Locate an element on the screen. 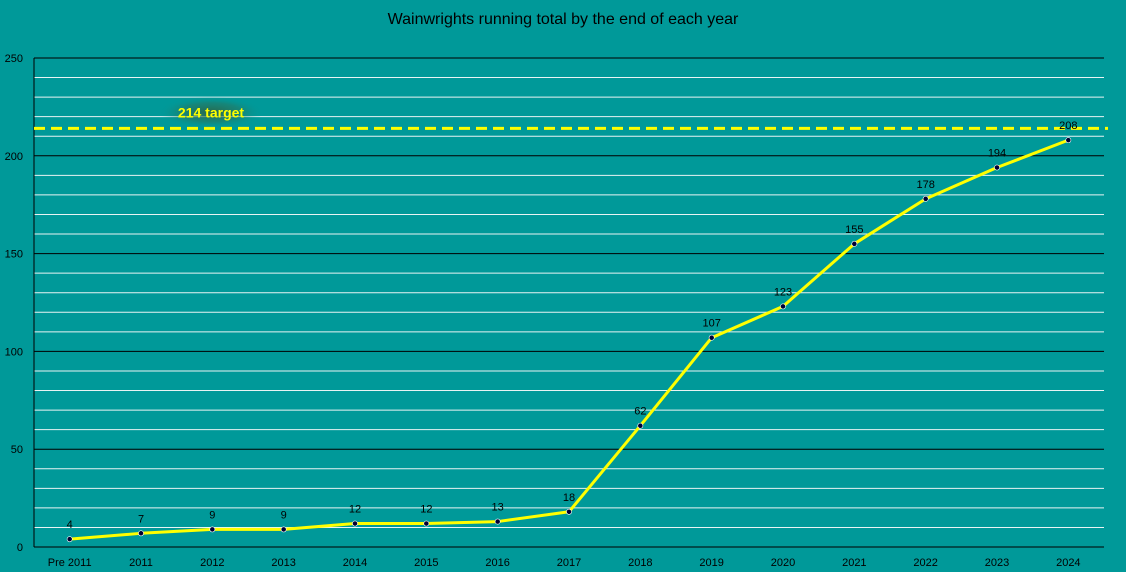 Image resolution: width=1126 pixels, height=572 pixels. x-tick-label: 2023 is located at coordinates (997, 563).